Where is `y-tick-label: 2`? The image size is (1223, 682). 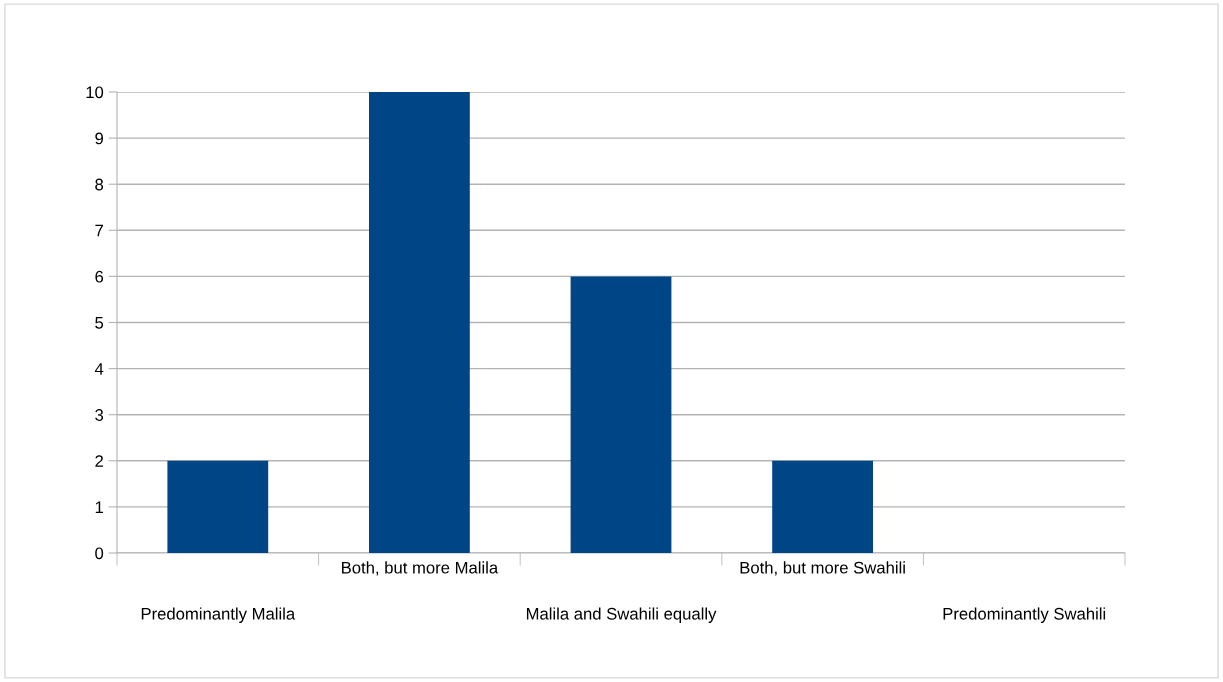 y-tick-label: 2 is located at coordinates (99, 461).